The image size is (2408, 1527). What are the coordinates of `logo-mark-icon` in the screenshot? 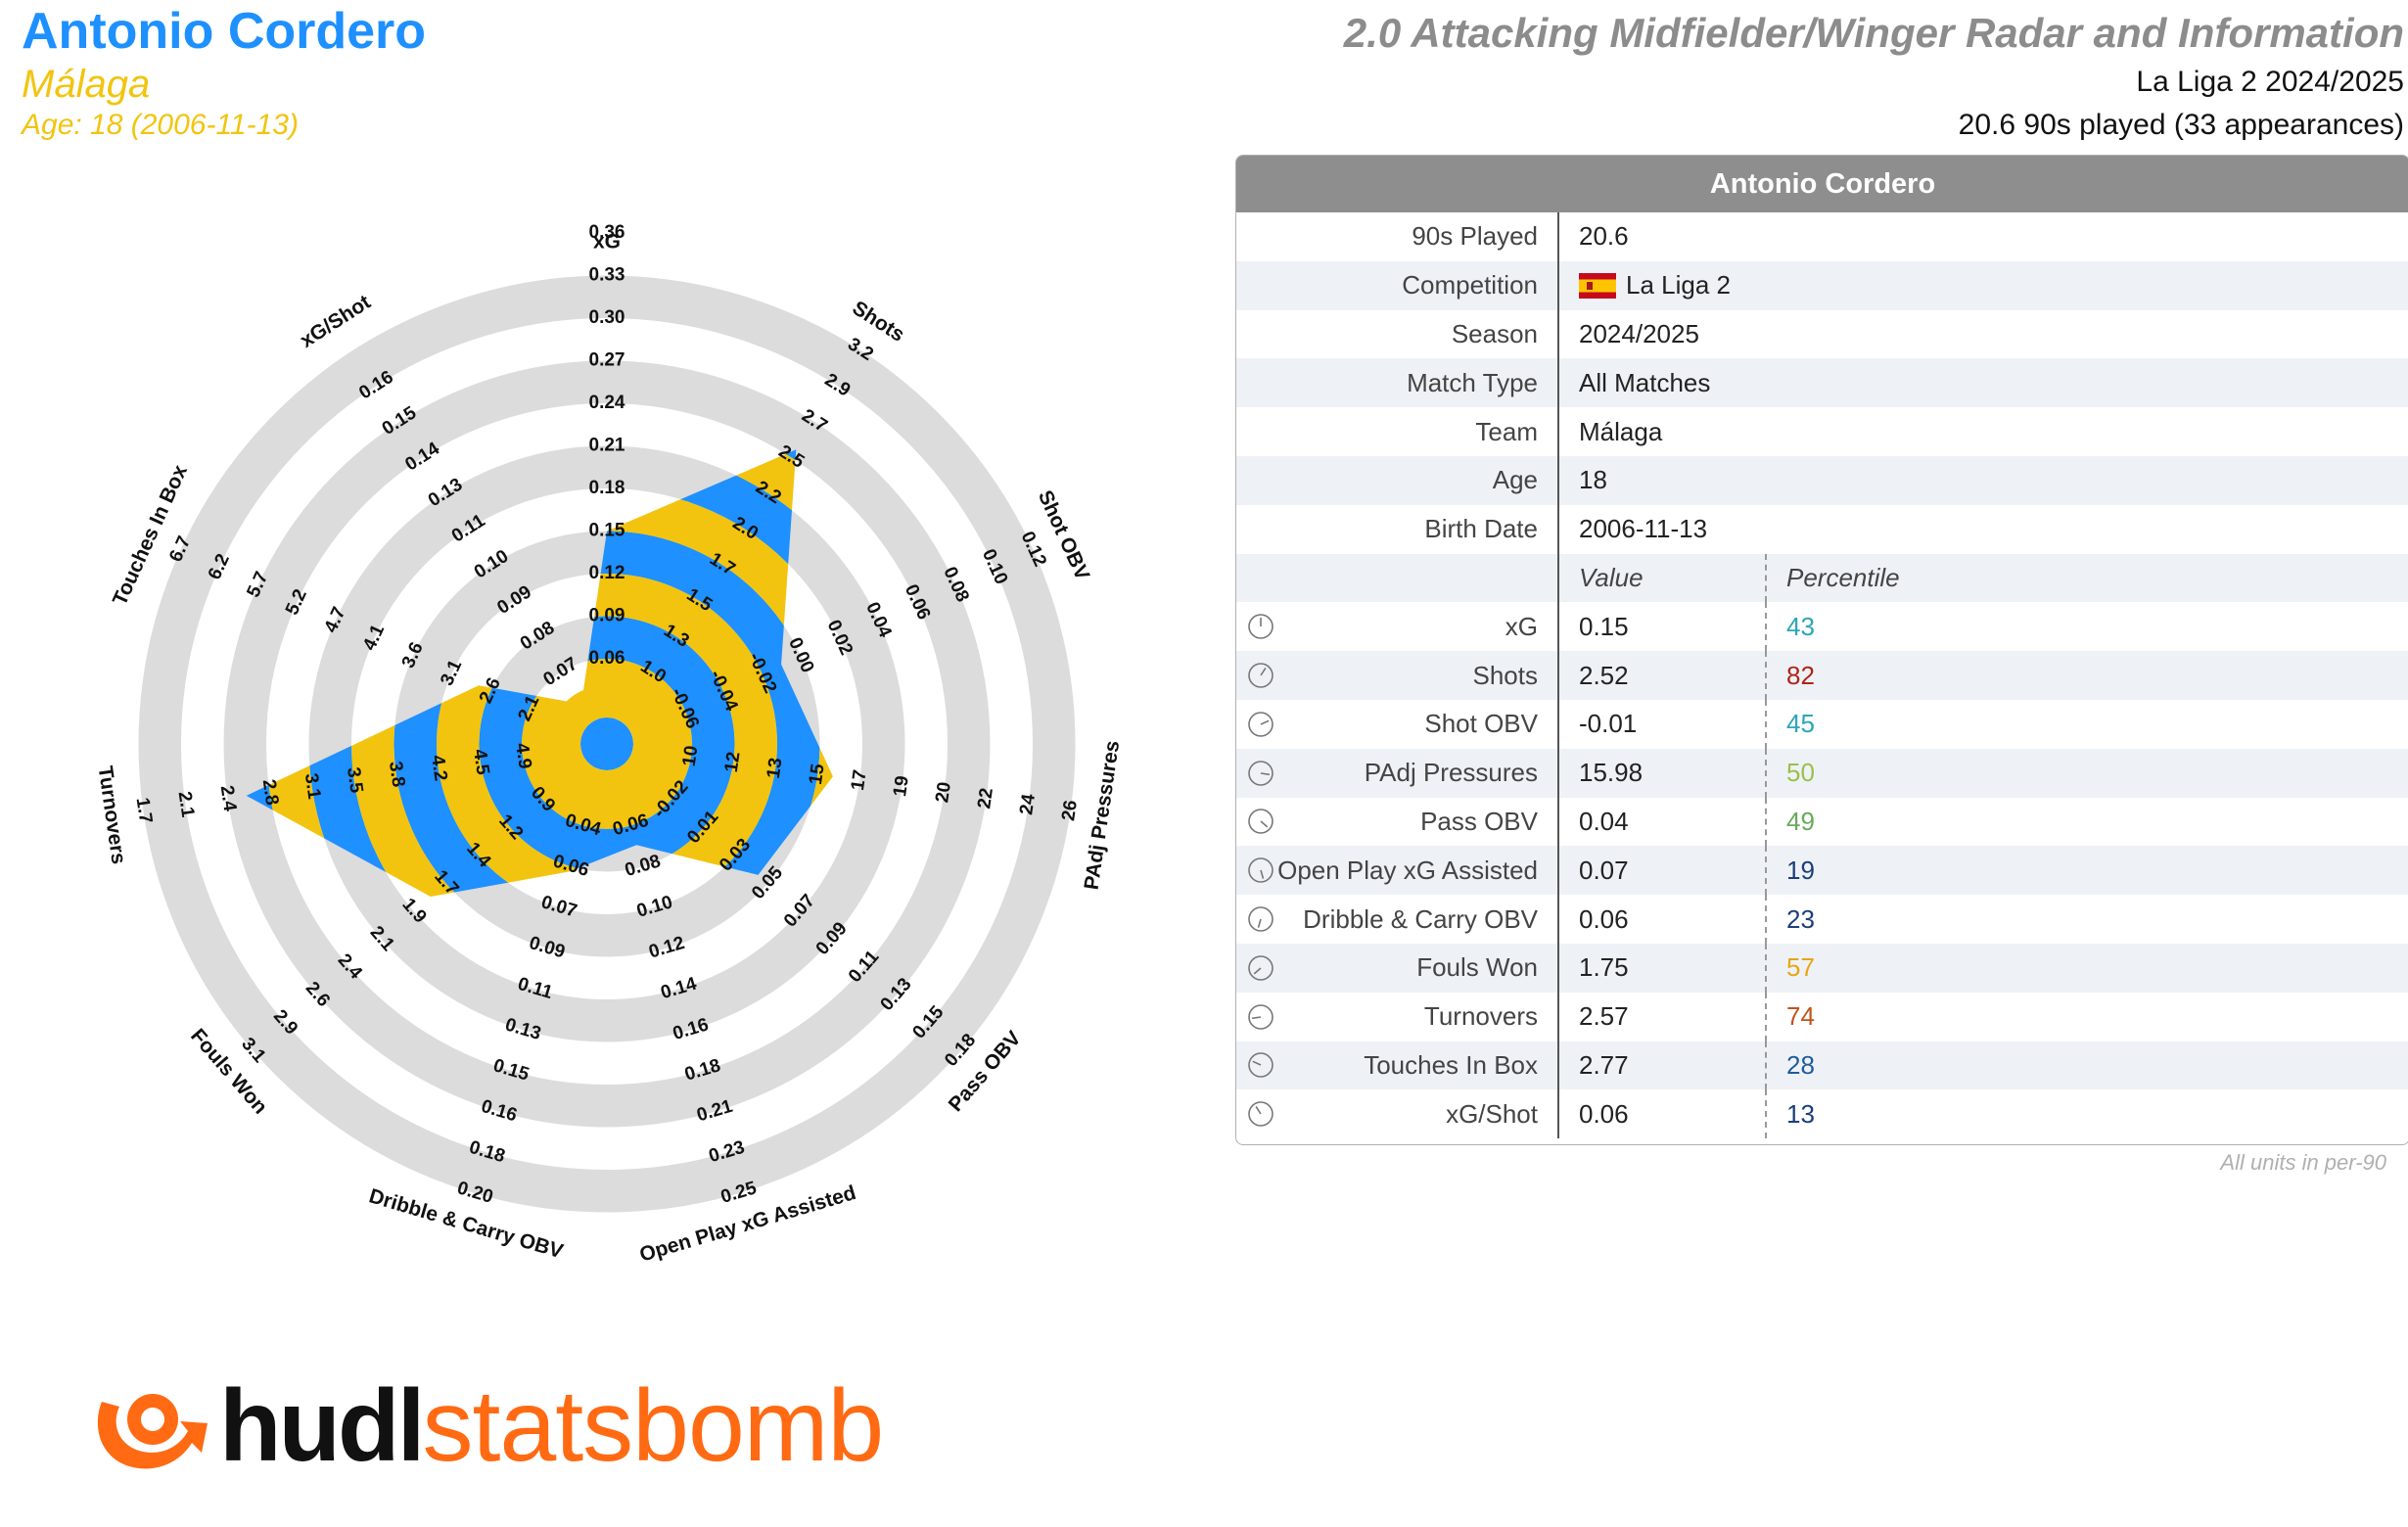 It's located at (152, 1431).